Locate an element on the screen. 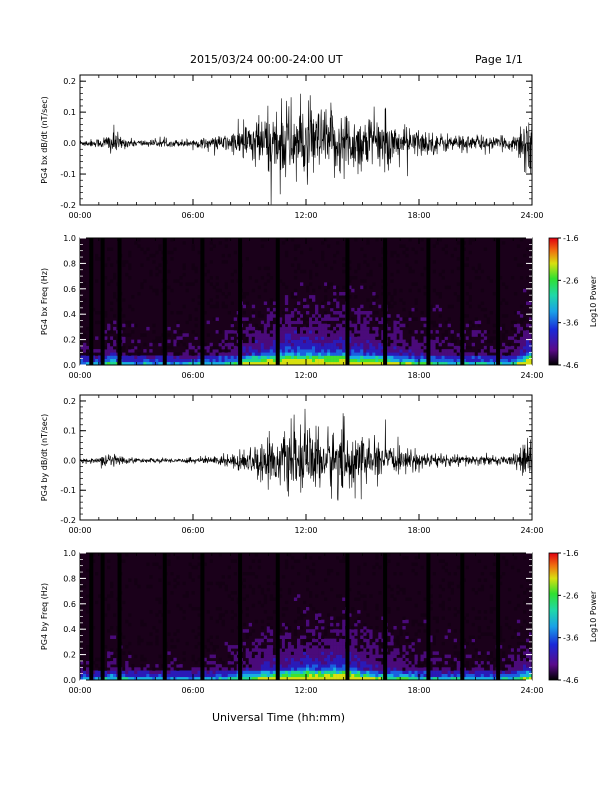 The height and width of the screenshot is (792, 612). y-tick-label: 0.8 is located at coordinates (69, 263).